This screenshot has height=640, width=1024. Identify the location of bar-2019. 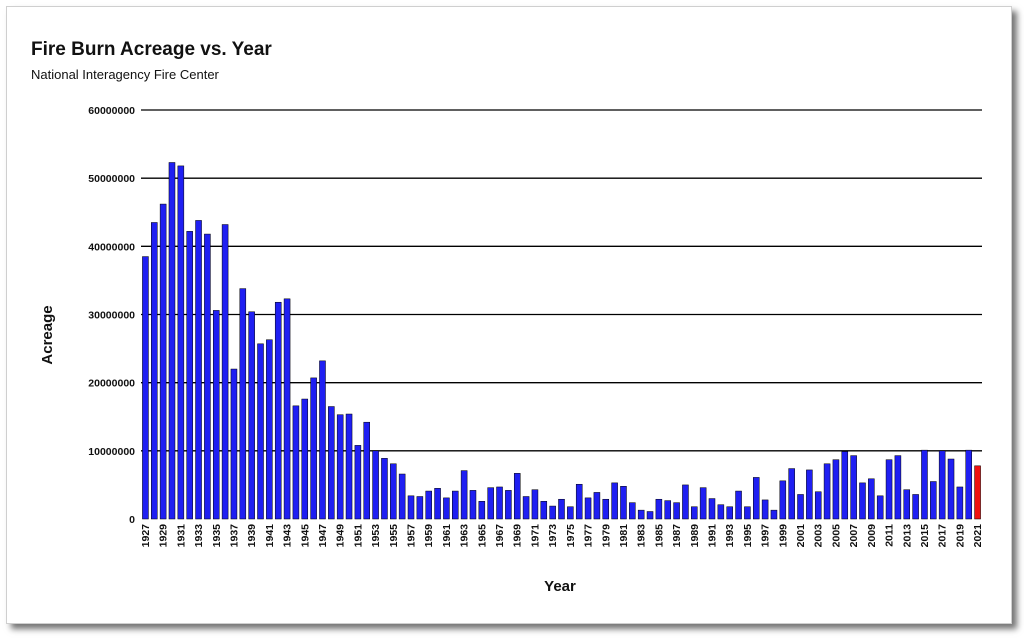
(960, 503).